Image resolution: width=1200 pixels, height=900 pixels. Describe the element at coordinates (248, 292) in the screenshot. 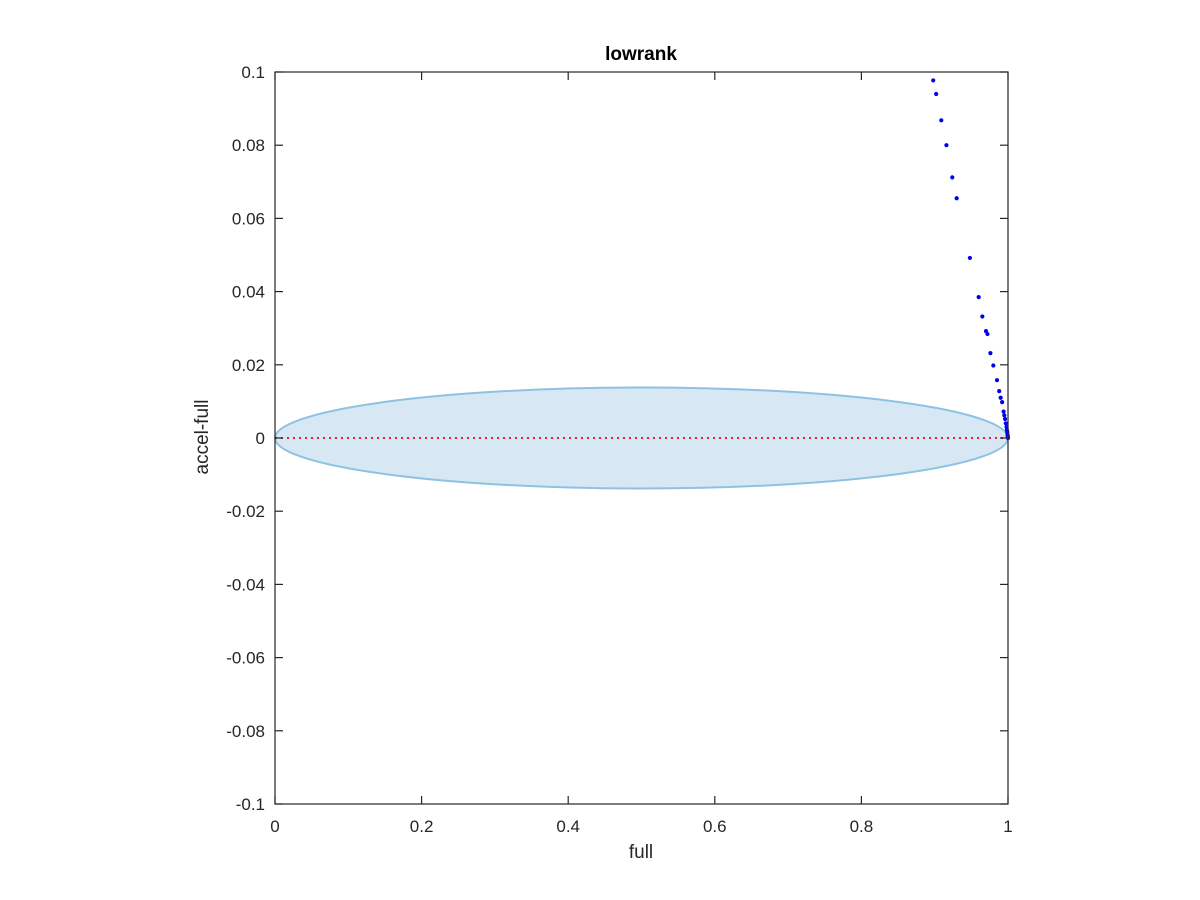

I see `y-tick-label: 0.04` at that location.